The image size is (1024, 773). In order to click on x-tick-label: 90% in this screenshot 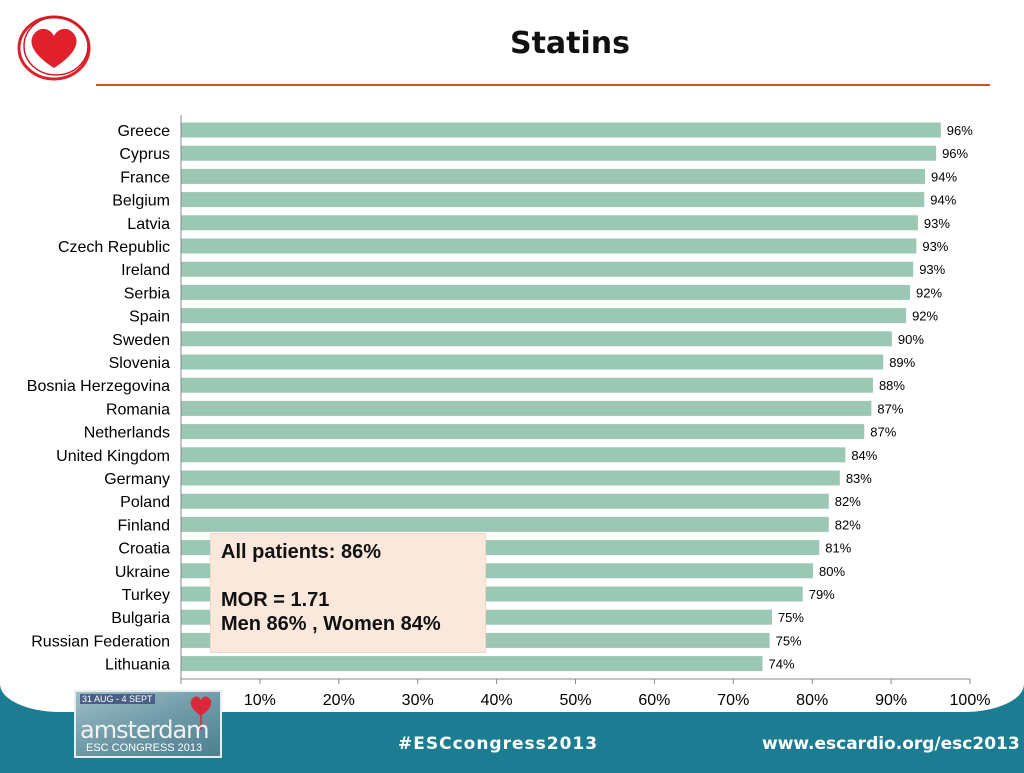, I will do `click(891, 700)`.